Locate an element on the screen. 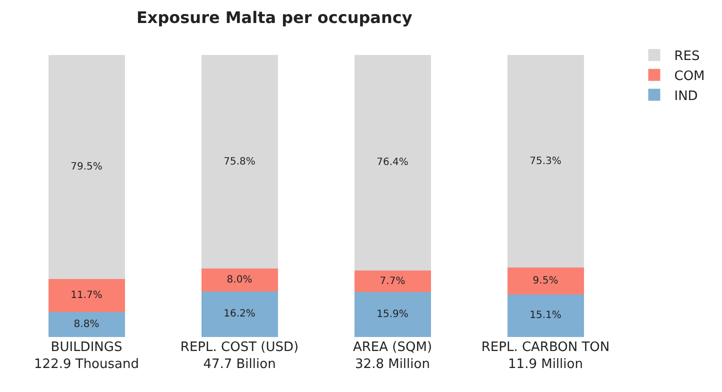  data-label: 9.5% is located at coordinates (545, 280).